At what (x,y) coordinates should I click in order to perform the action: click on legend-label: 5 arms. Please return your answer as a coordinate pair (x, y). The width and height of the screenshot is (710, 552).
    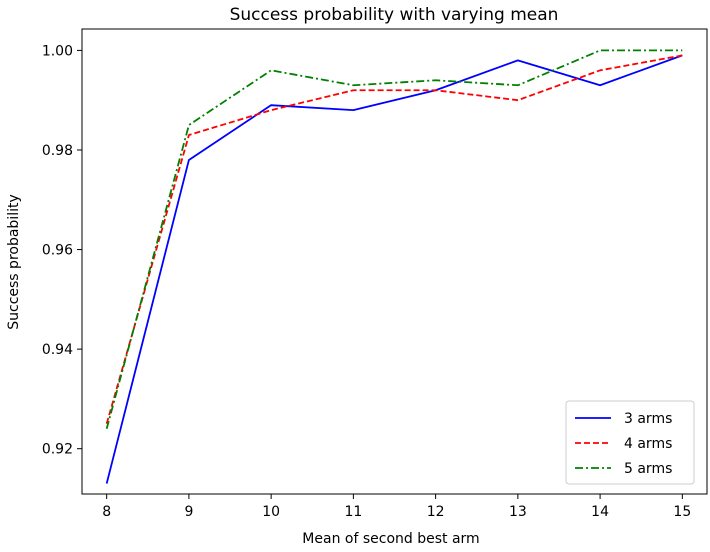
    Looking at the image, I should click on (648, 469).